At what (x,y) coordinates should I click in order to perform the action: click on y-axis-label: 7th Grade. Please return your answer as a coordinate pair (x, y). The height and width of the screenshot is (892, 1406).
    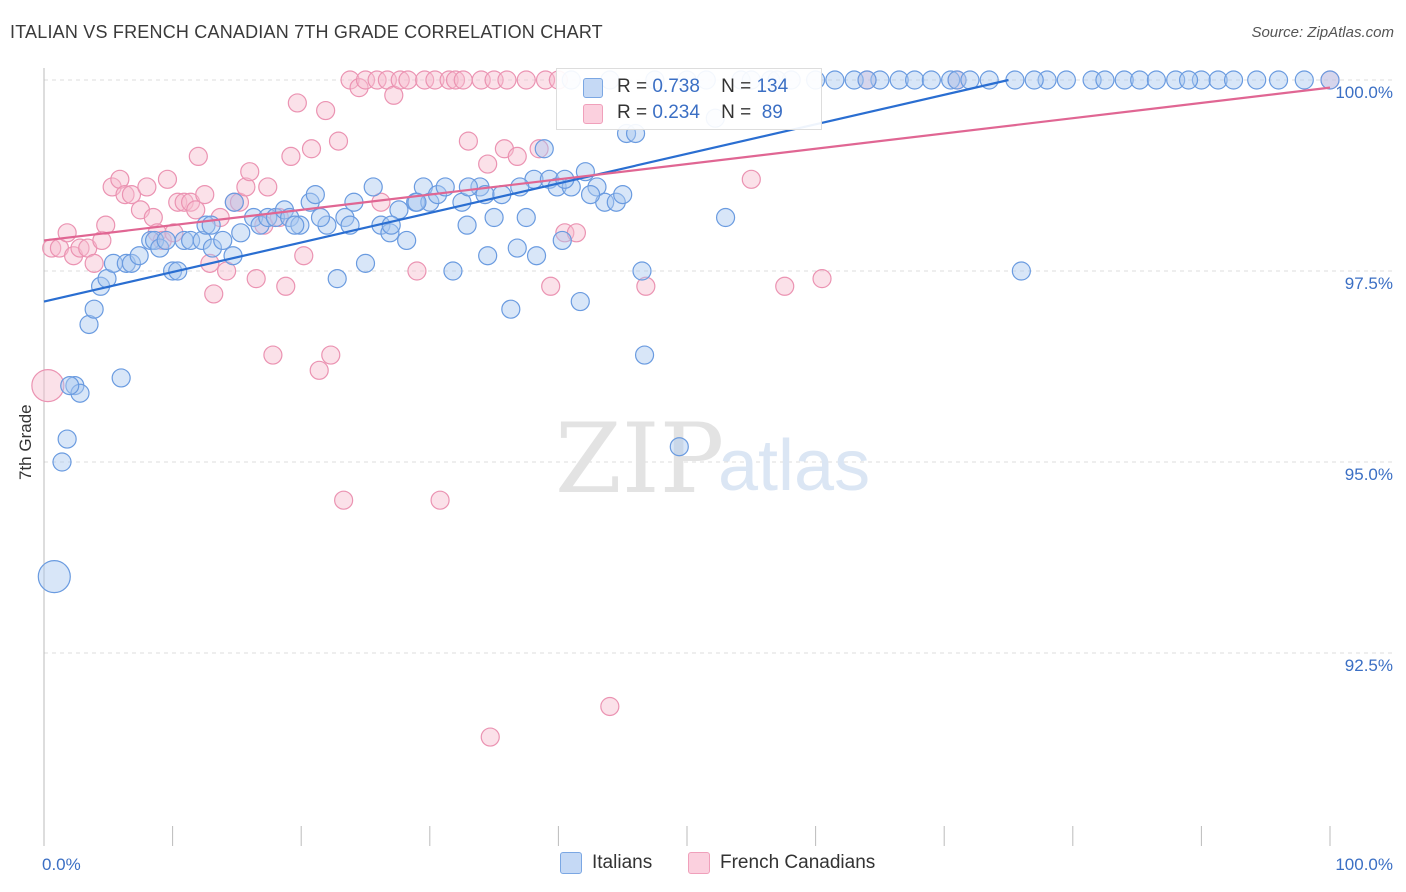
    Looking at the image, I should click on (25, 442).